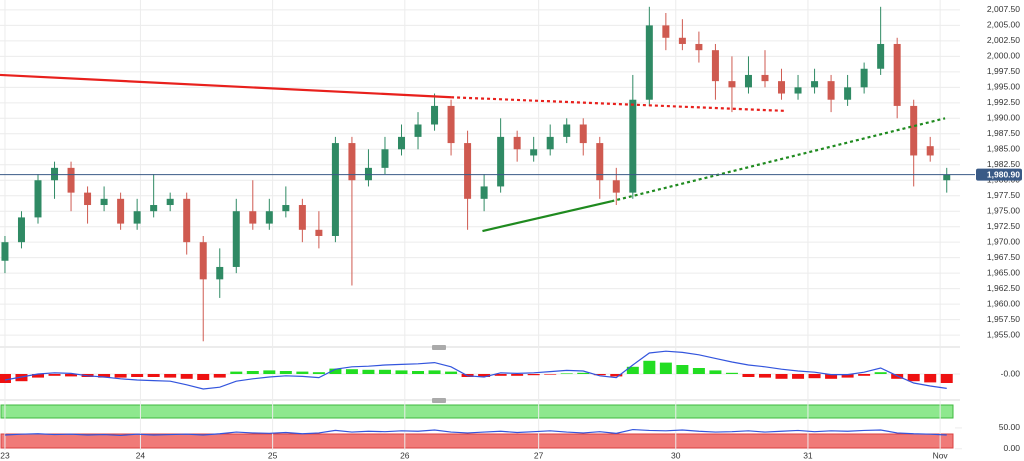  I want to click on y-tick-label: 1,992.50, so click(1003, 102).